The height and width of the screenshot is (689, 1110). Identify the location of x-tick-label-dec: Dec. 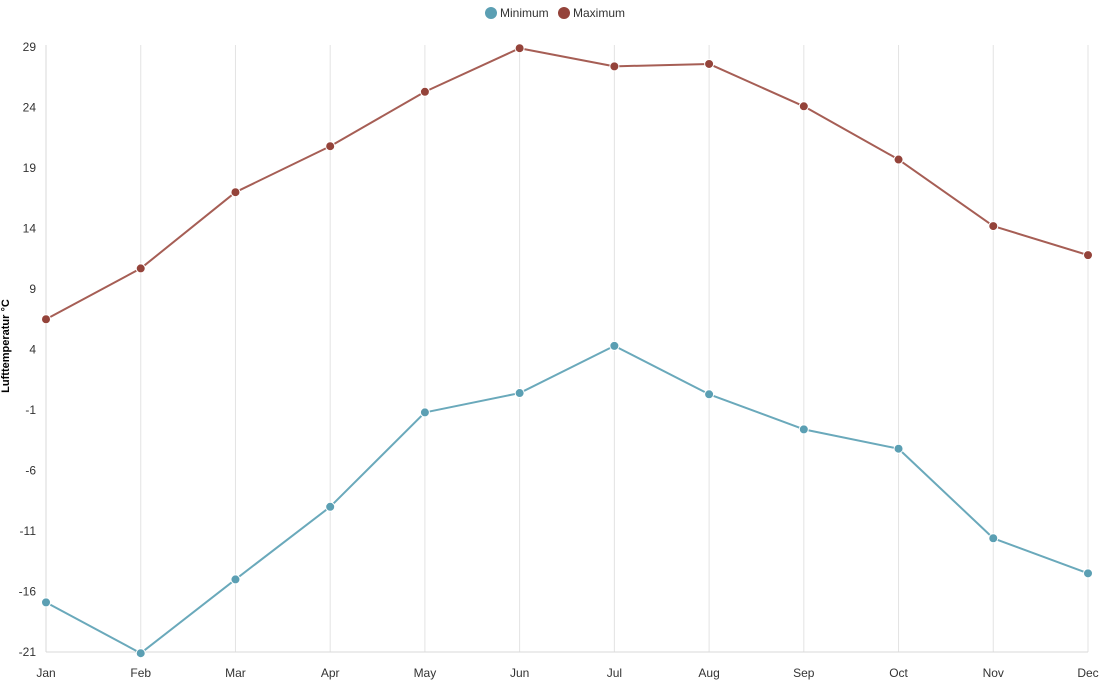
(1087, 673).